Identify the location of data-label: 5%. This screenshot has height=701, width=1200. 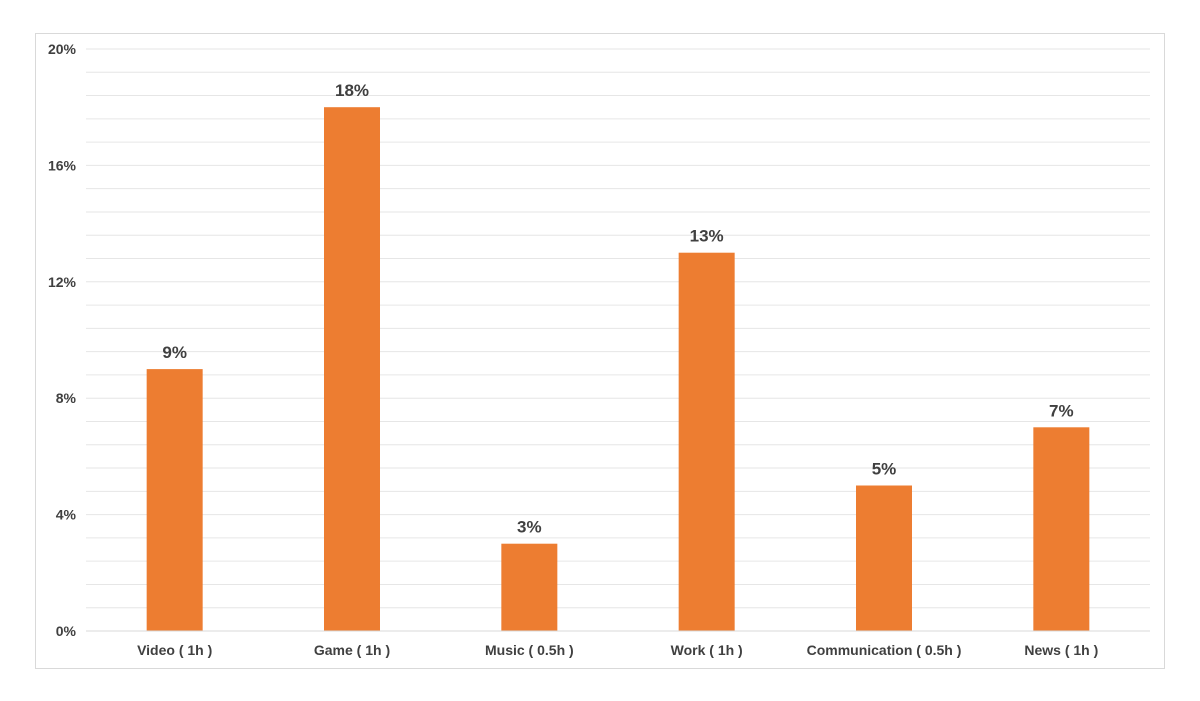
(884, 469).